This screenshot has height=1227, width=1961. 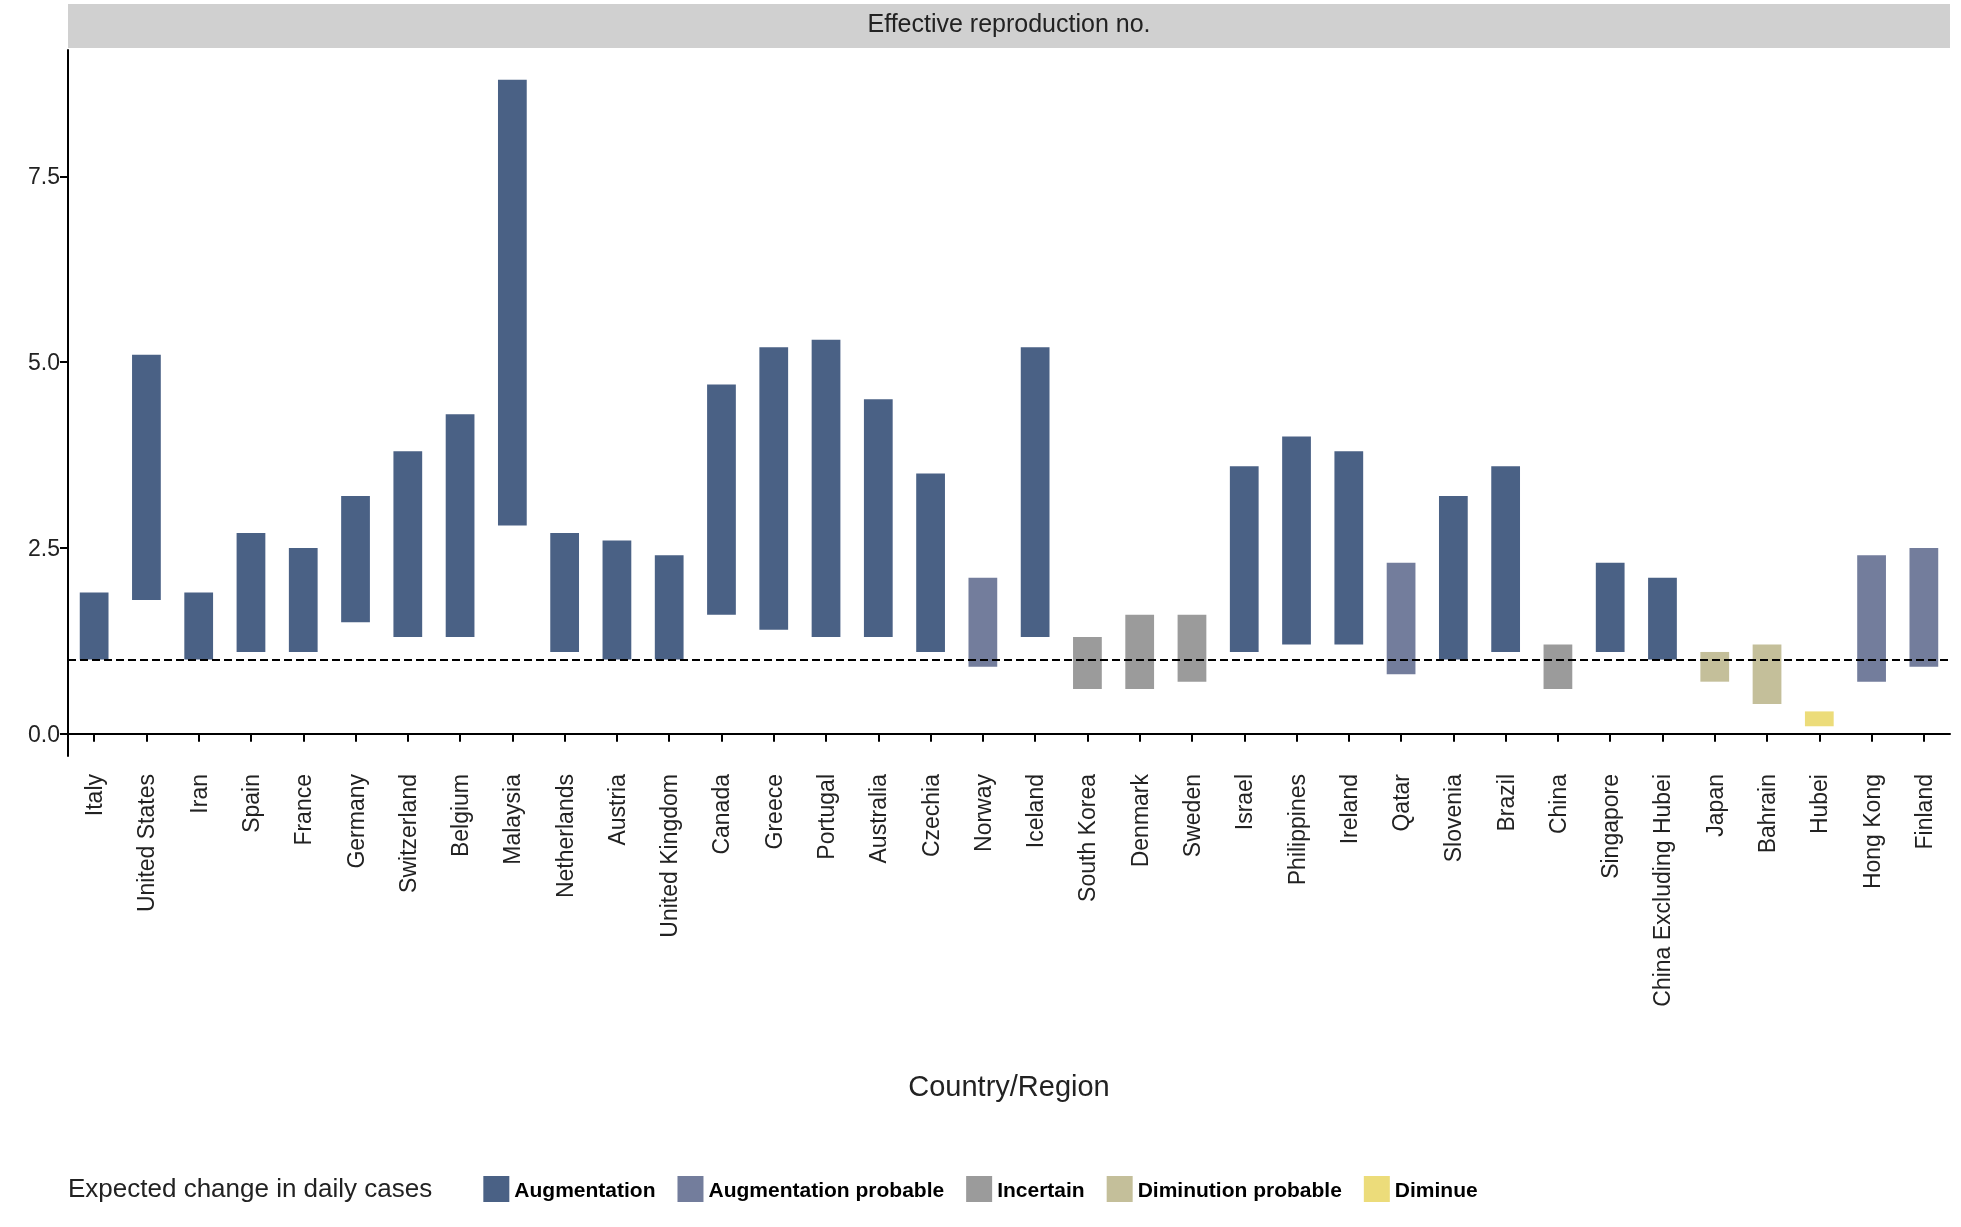 What do you see at coordinates (1009, 1085) in the screenshot?
I see `x-axis-title: Country/Region` at bounding box center [1009, 1085].